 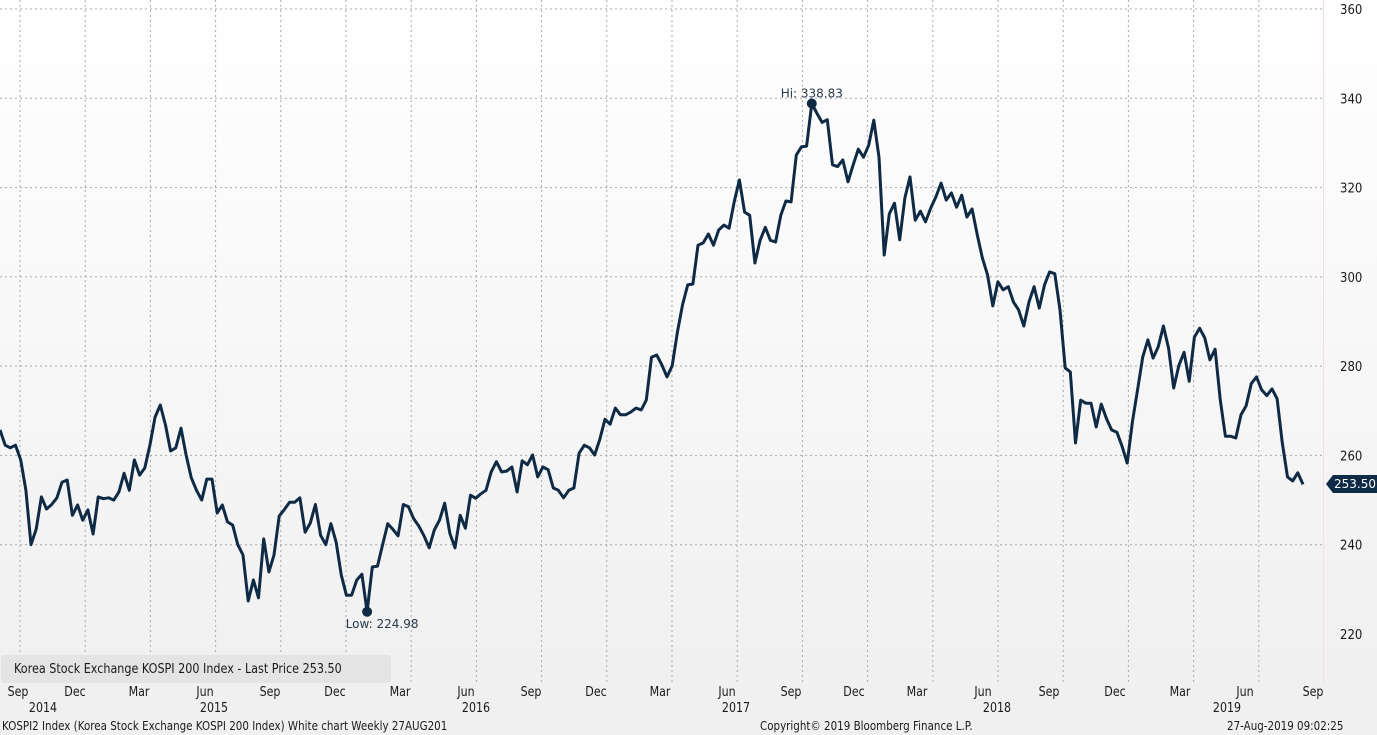 What do you see at coordinates (812, 94) in the screenshot?
I see `high-label: Hi: 338.83` at bounding box center [812, 94].